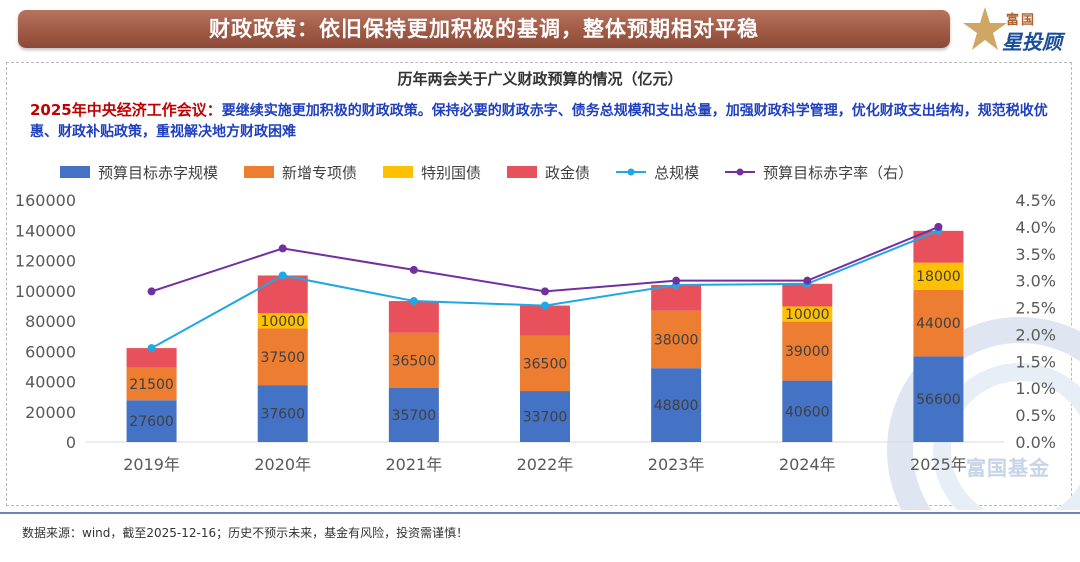 The width and height of the screenshot is (1080, 562). What do you see at coordinates (50, 321) in the screenshot?
I see `y-left-tick-label: 80000` at bounding box center [50, 321].